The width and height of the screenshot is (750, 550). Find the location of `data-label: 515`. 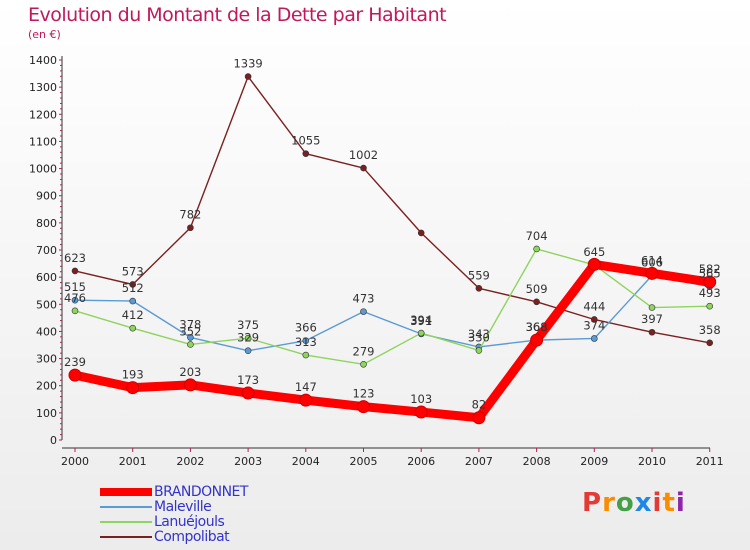

data-label: 515 is located at coordinates (75, 287).